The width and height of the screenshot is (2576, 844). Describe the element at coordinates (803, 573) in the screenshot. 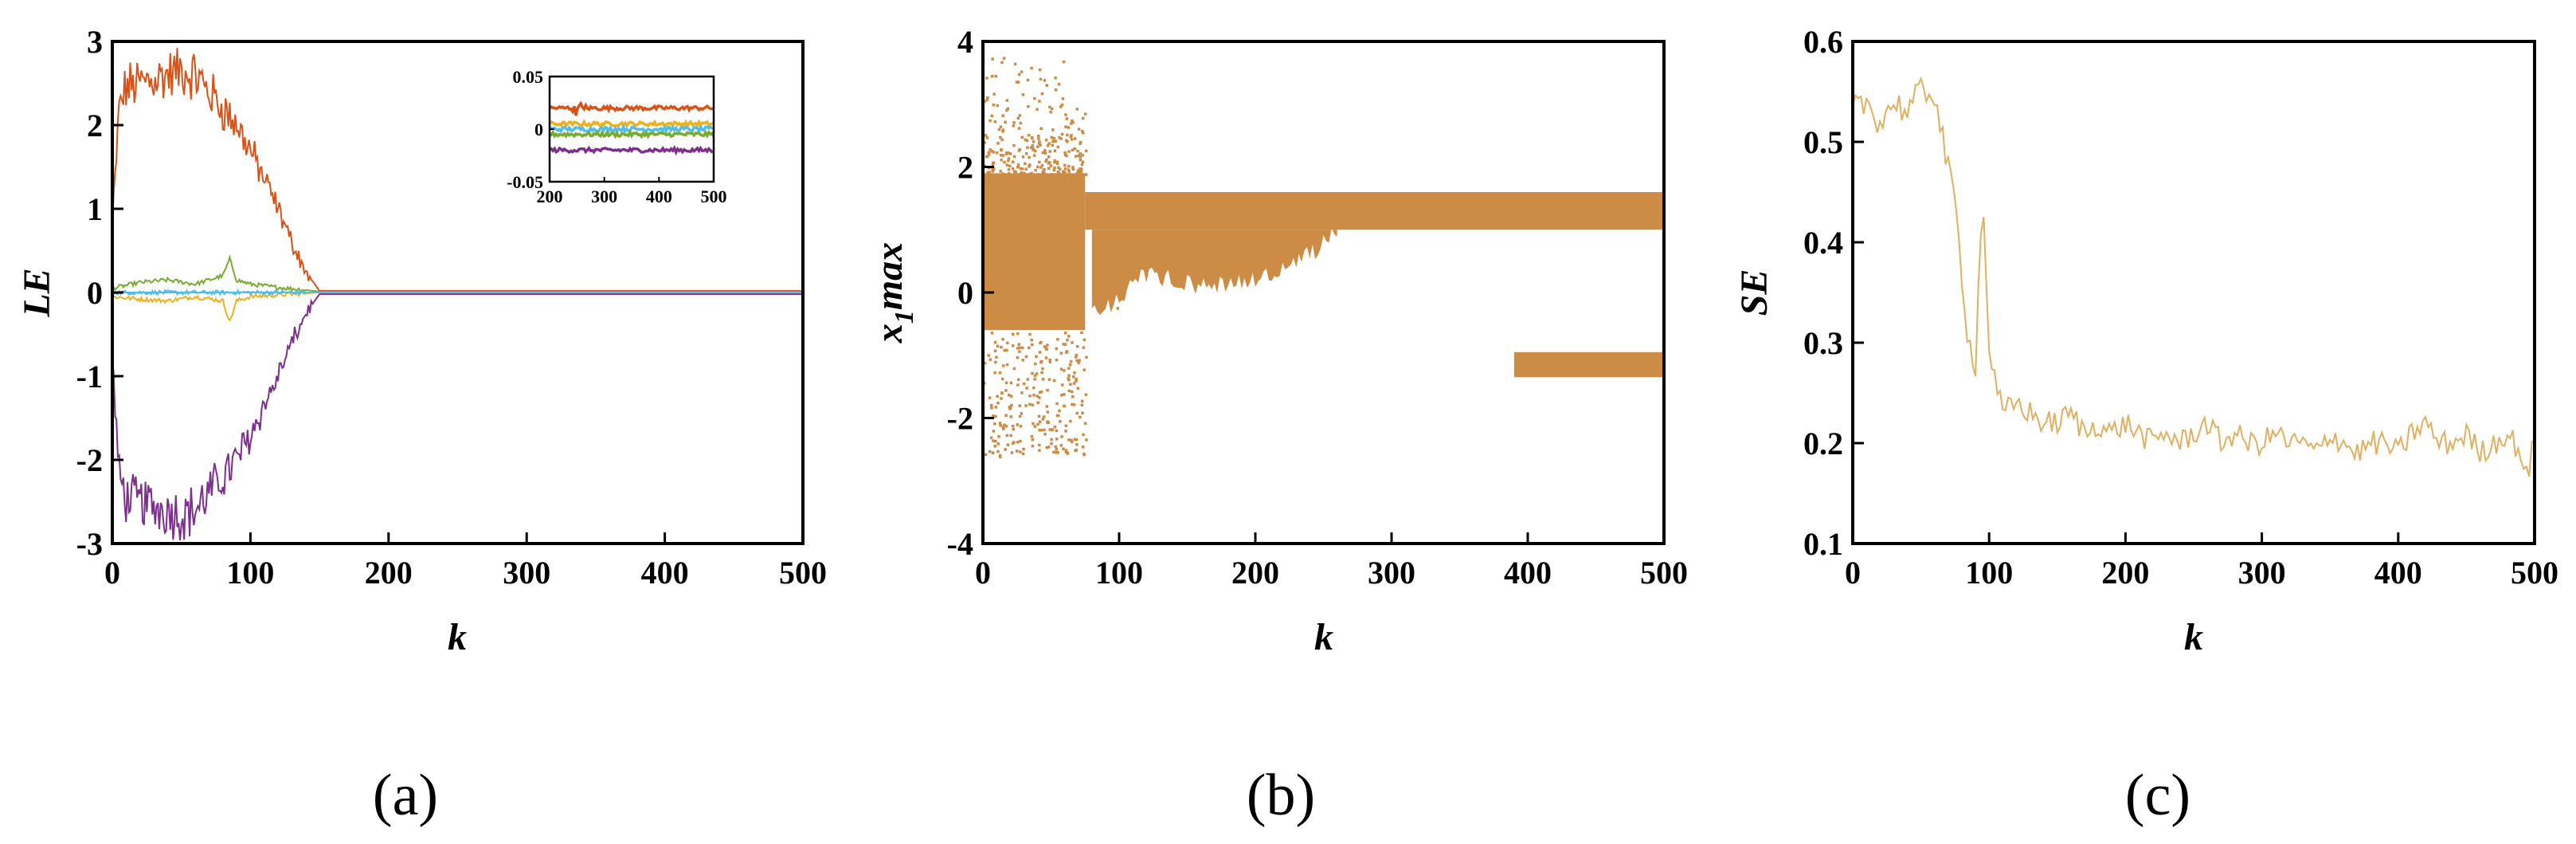

I see `panel-a-xtick-label: 500` at that location.